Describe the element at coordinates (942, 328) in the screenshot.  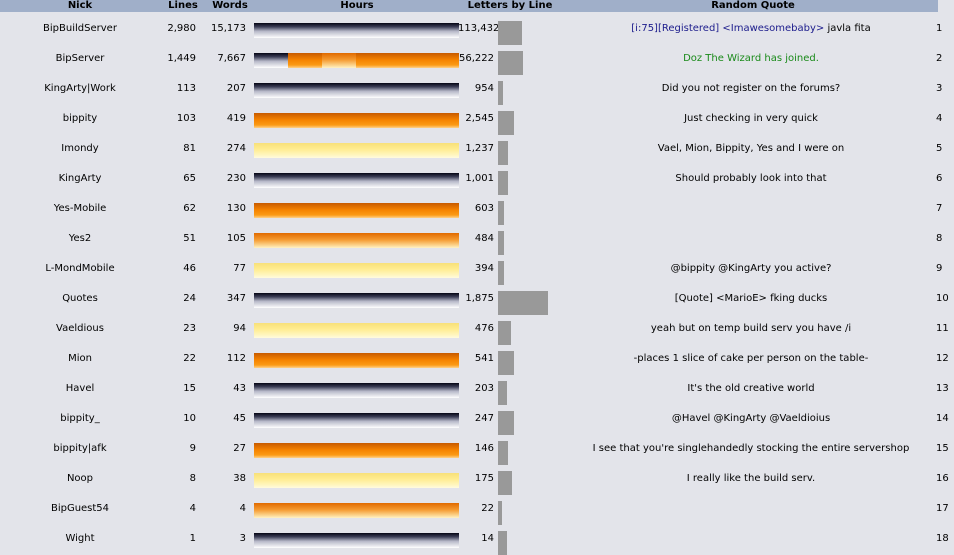
I see `rank-cell: 11` at that location.